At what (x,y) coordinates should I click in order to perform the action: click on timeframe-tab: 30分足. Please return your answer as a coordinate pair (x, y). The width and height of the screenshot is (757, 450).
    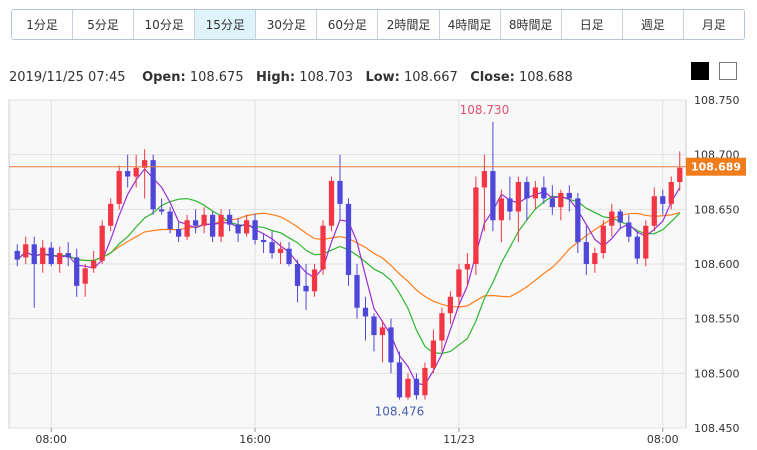
    Looking at the image, I should click on (287, 24).